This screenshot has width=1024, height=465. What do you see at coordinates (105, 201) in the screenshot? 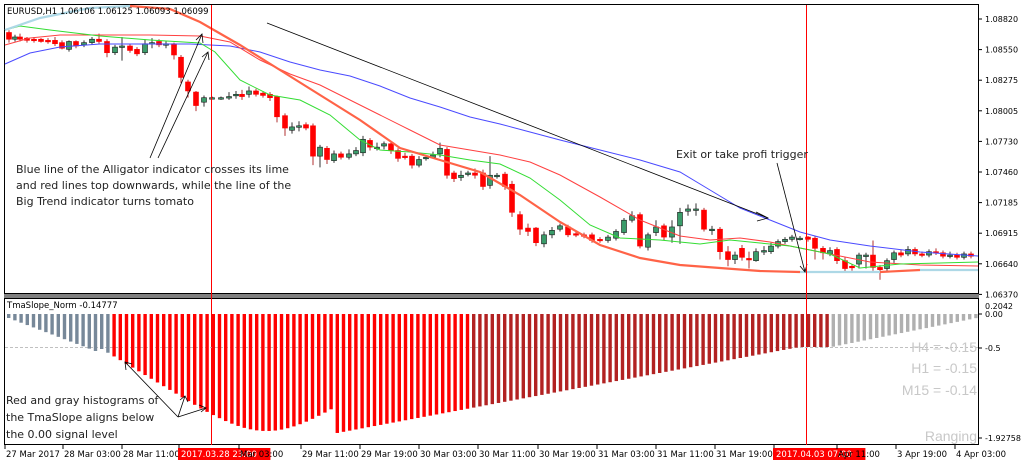
I see `entry-note-line-3: Big Trend indicator turns tomato` at bounding box center [105, 201].